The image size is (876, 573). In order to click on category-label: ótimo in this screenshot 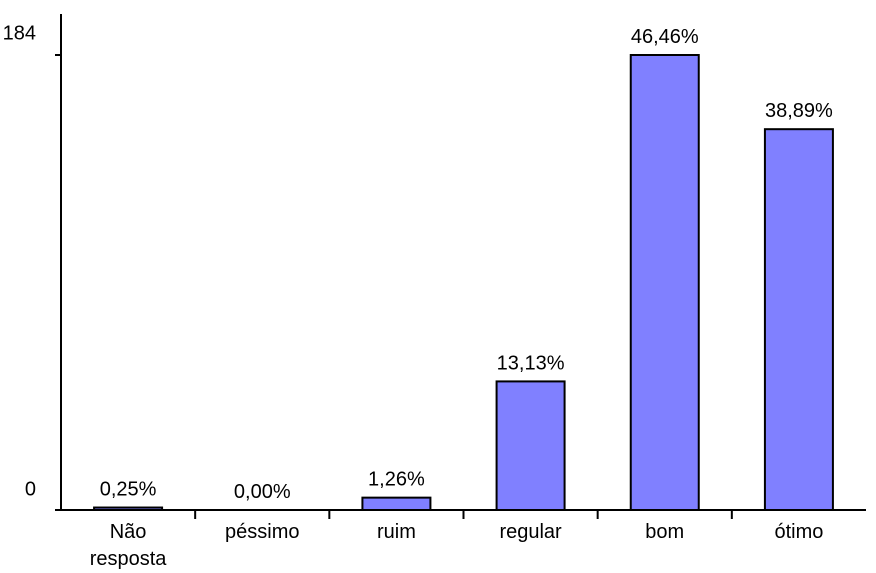, I will do `click(798, 532)`.